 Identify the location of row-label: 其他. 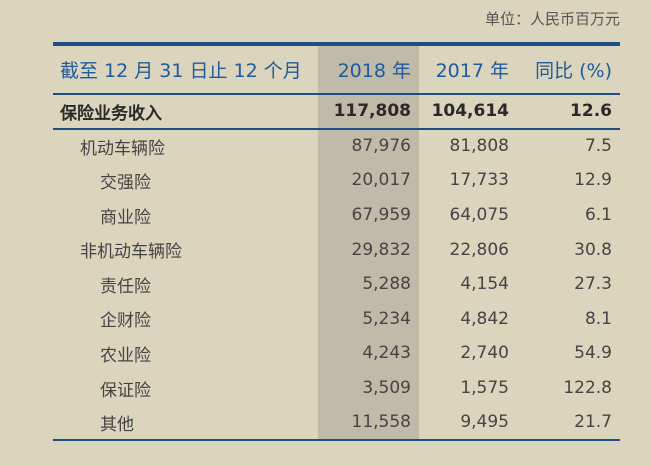
(185, 423).